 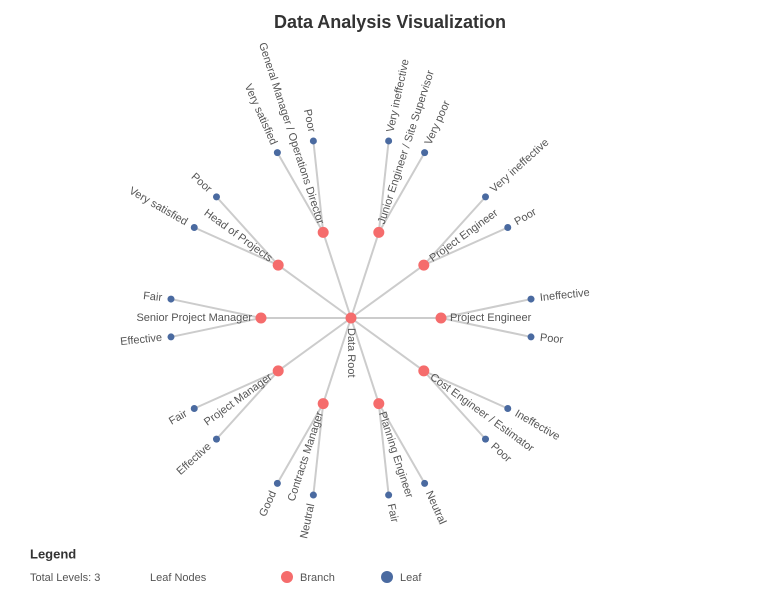 What do you see at coordinates (158, 206) in the screenshot?
I see `leaf-label: Very satisfied` at bounding box center [158, 206].